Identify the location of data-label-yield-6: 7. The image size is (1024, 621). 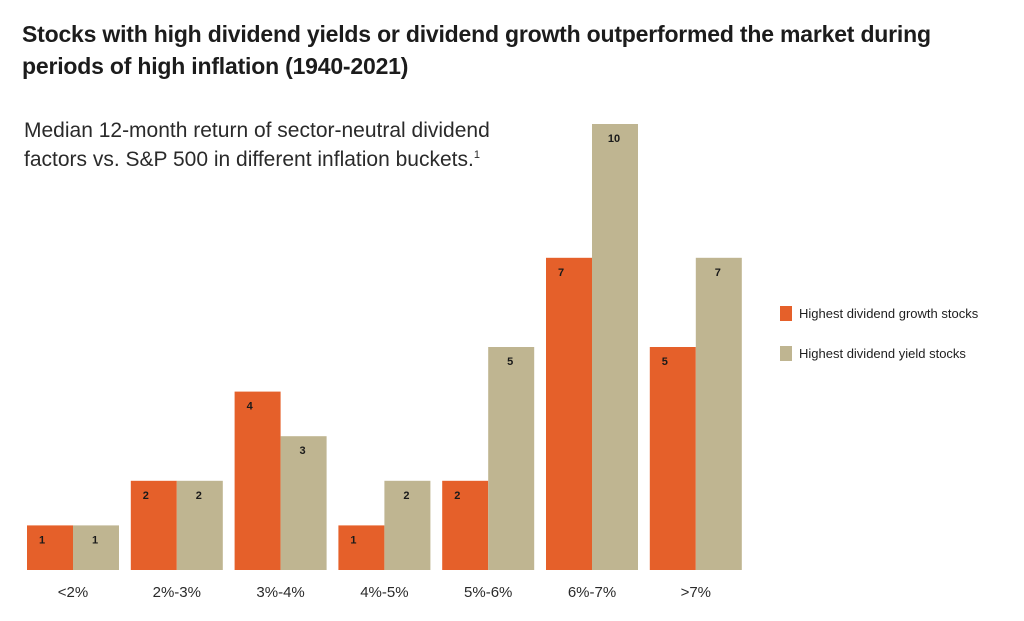
(718, 273).